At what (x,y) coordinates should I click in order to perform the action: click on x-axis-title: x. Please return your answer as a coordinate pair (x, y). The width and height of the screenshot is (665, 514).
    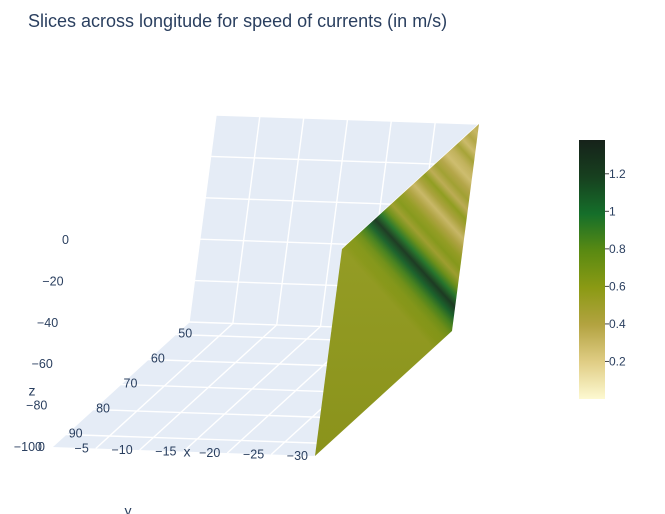
    Looking at the image, I should click on (187, 452).